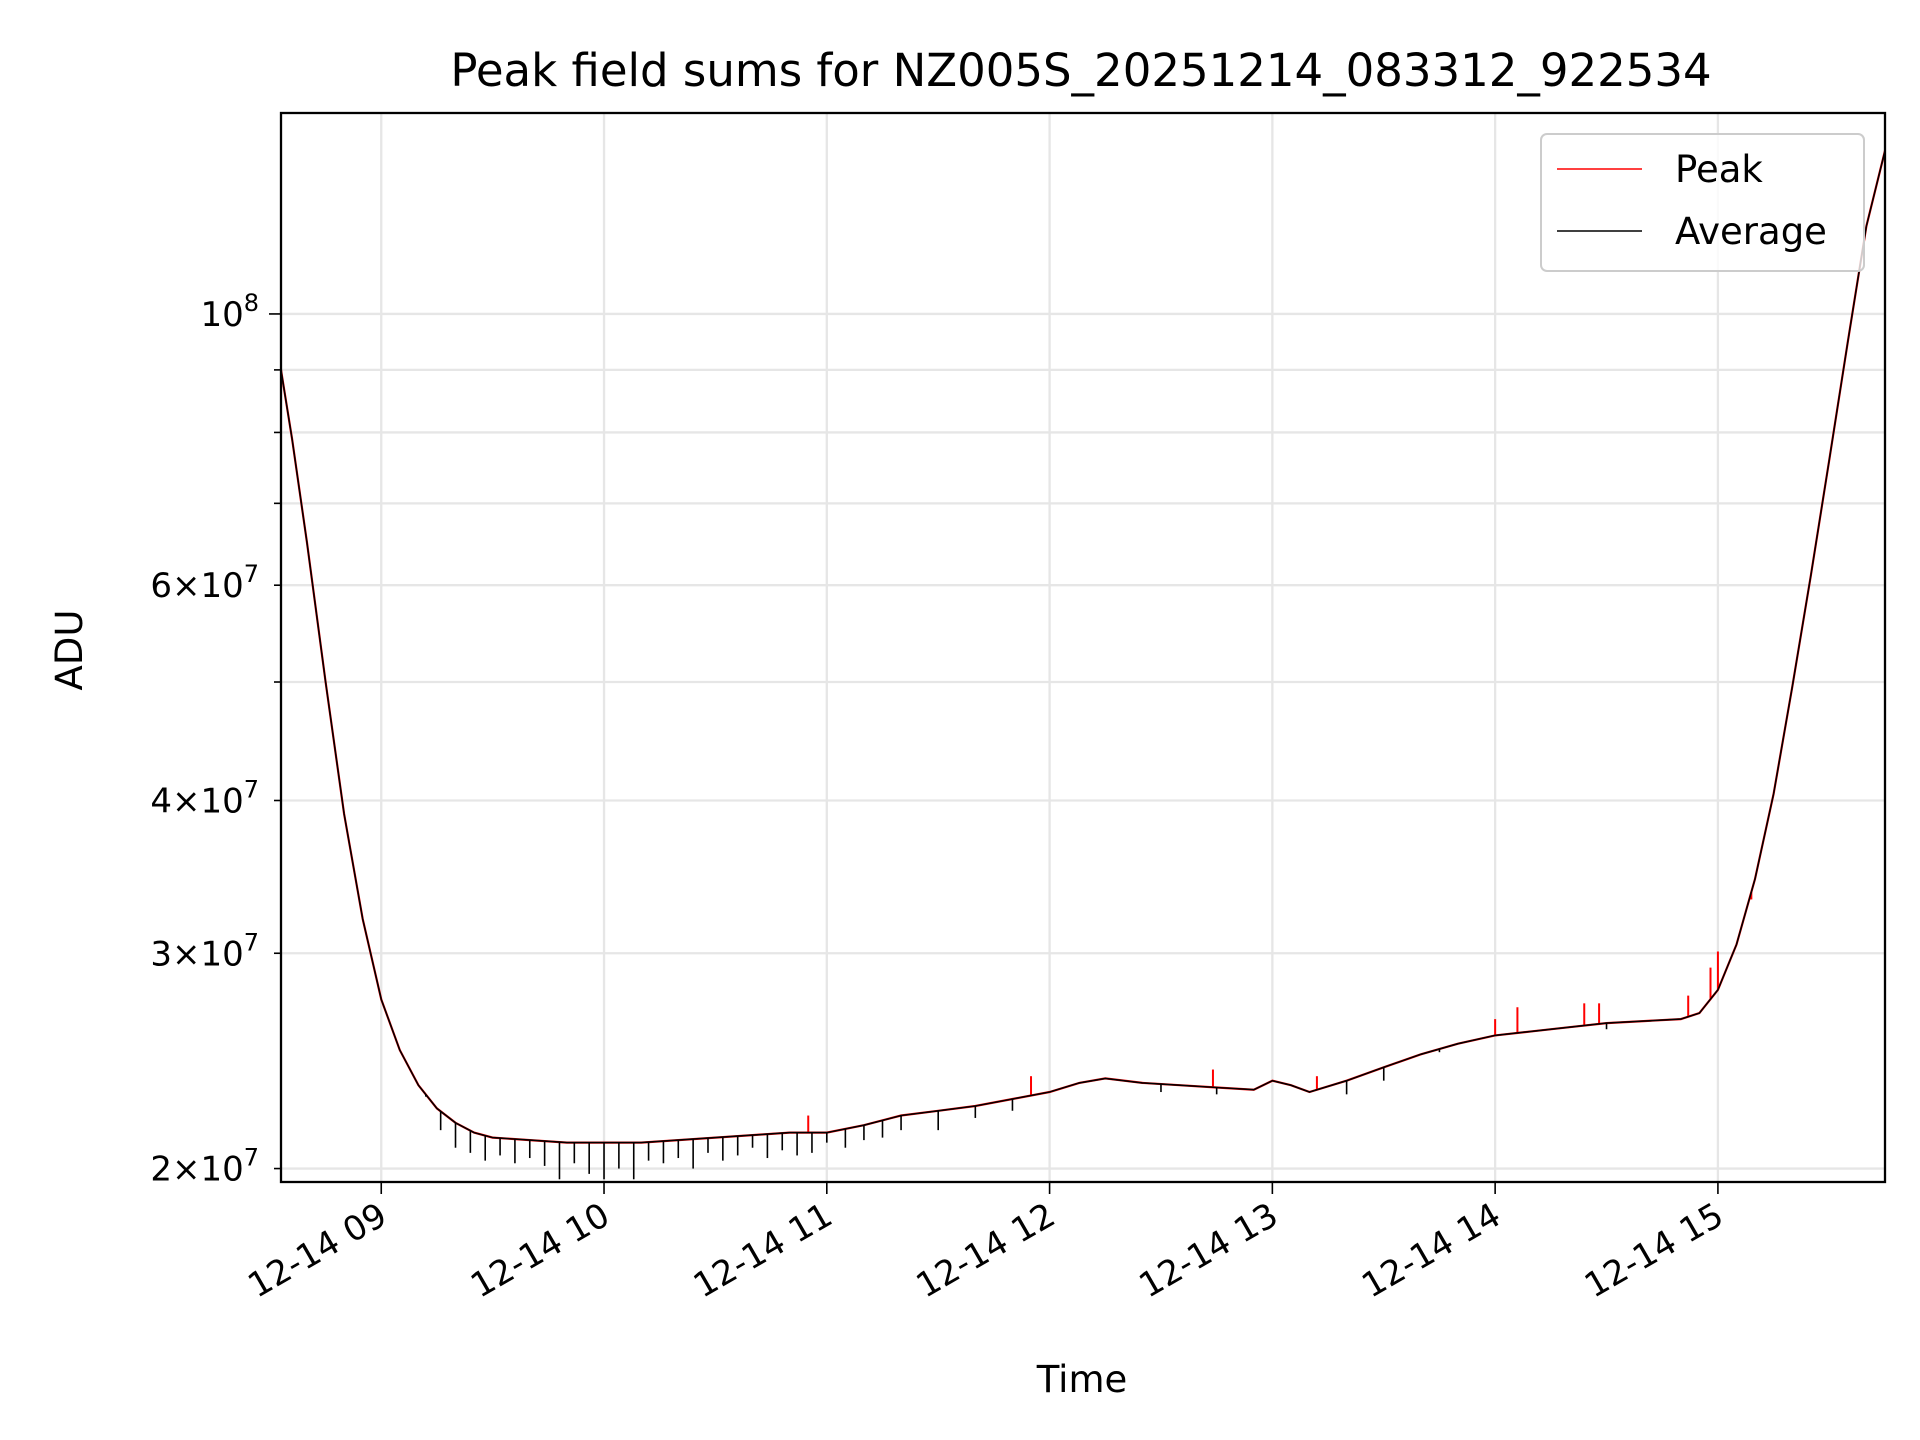 The width and height of the screenshot is (1920, 1440). Describe the element at coordinates (204, 798) in the screenshot. I see `y-tick-label: 4×107` at that location.